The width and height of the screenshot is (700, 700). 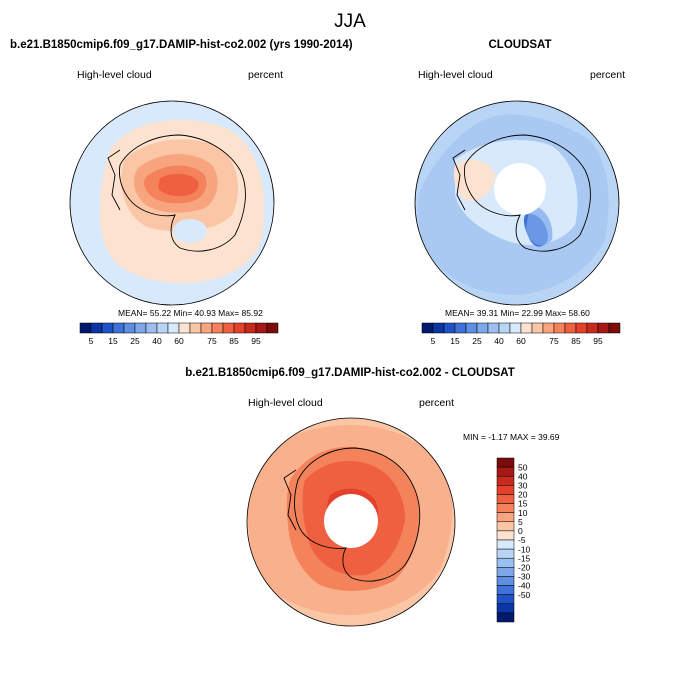 I want to click on panel-cloudsat-map, so click(x=517, y=203).